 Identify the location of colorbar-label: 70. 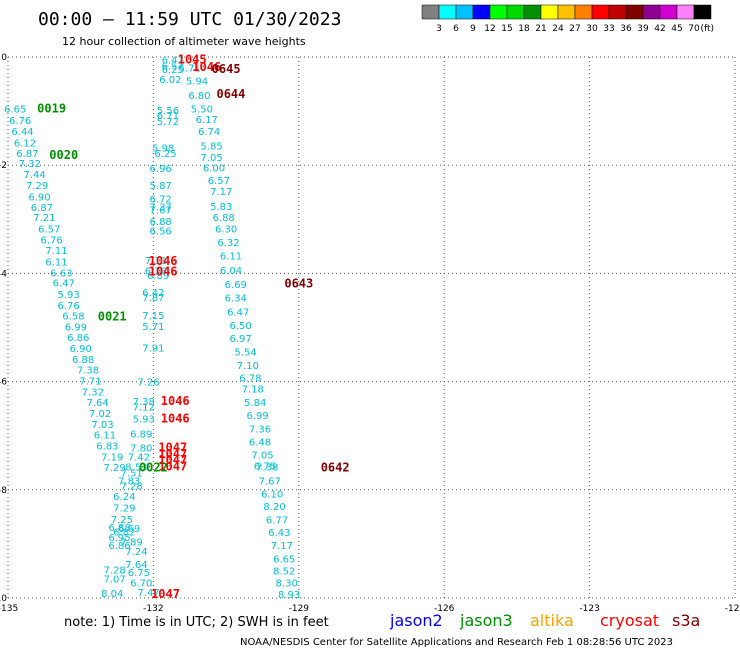
(694, 29).